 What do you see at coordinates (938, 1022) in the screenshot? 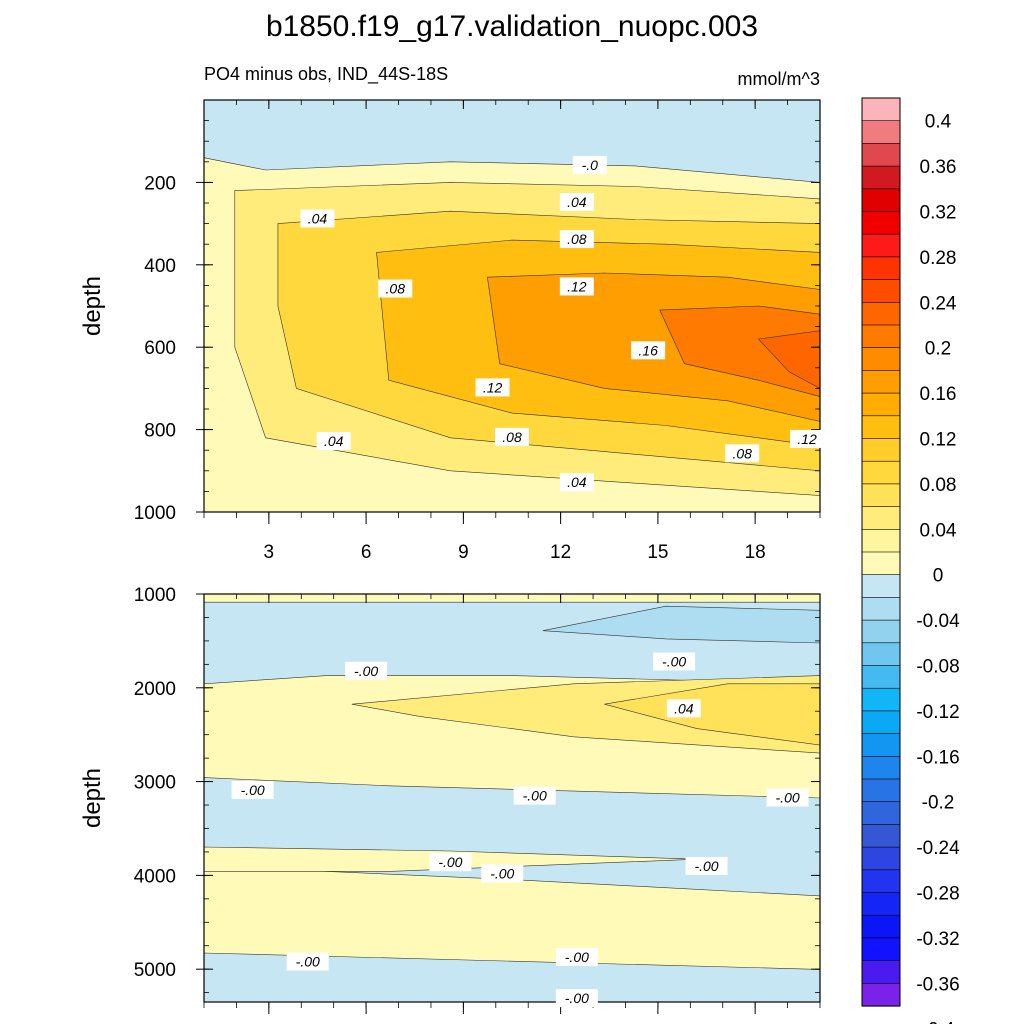
I see `colorbar-label: -0.4` at bounding box center [938, 1022].